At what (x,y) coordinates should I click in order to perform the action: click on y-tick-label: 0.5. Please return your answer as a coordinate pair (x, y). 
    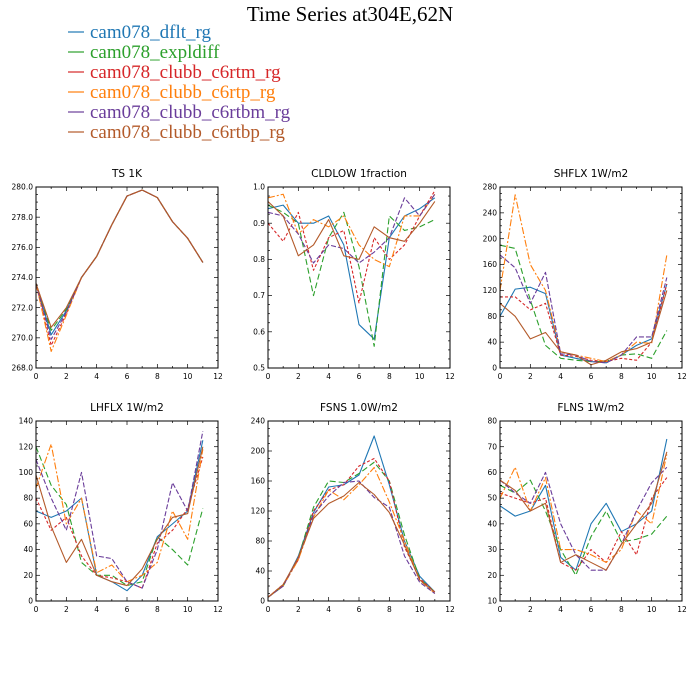
    Looking at the image, I should click on (259, 368).